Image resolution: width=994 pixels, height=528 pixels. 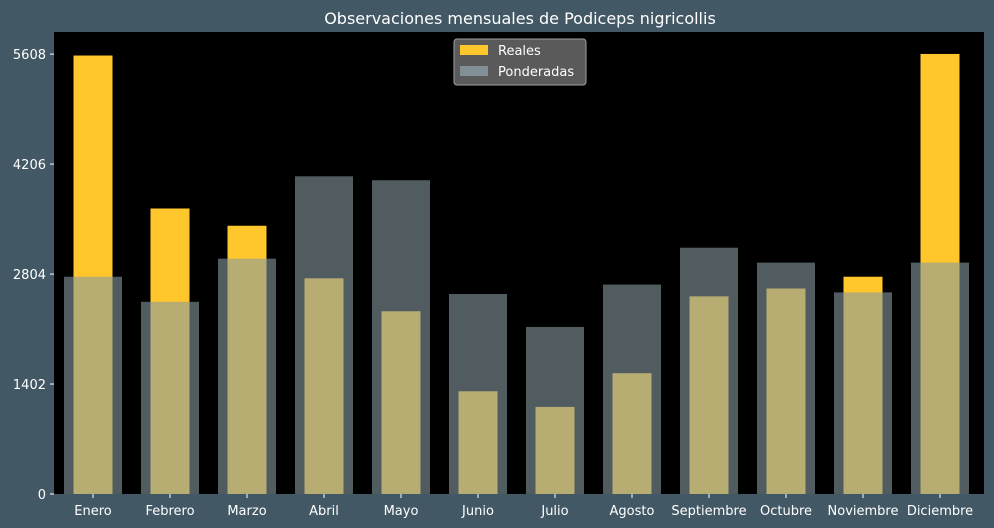 What do you see at coordinates (478, 393) in the screenshot?
I see `bar-ponderadas-junio` at bounding box center [478, 393].